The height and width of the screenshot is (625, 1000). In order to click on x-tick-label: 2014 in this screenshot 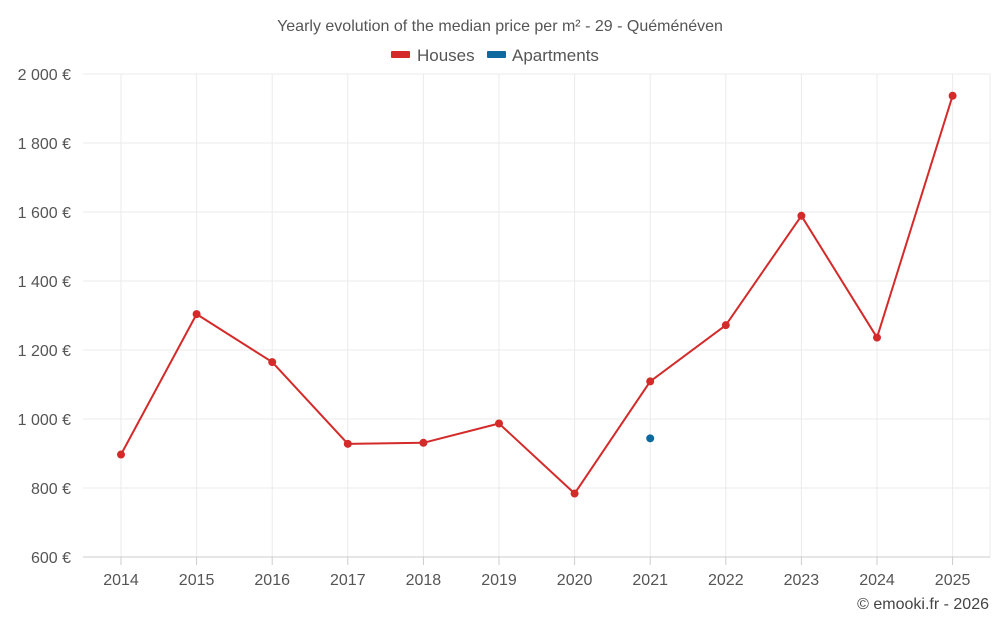, I will do `click(121, 580)`.